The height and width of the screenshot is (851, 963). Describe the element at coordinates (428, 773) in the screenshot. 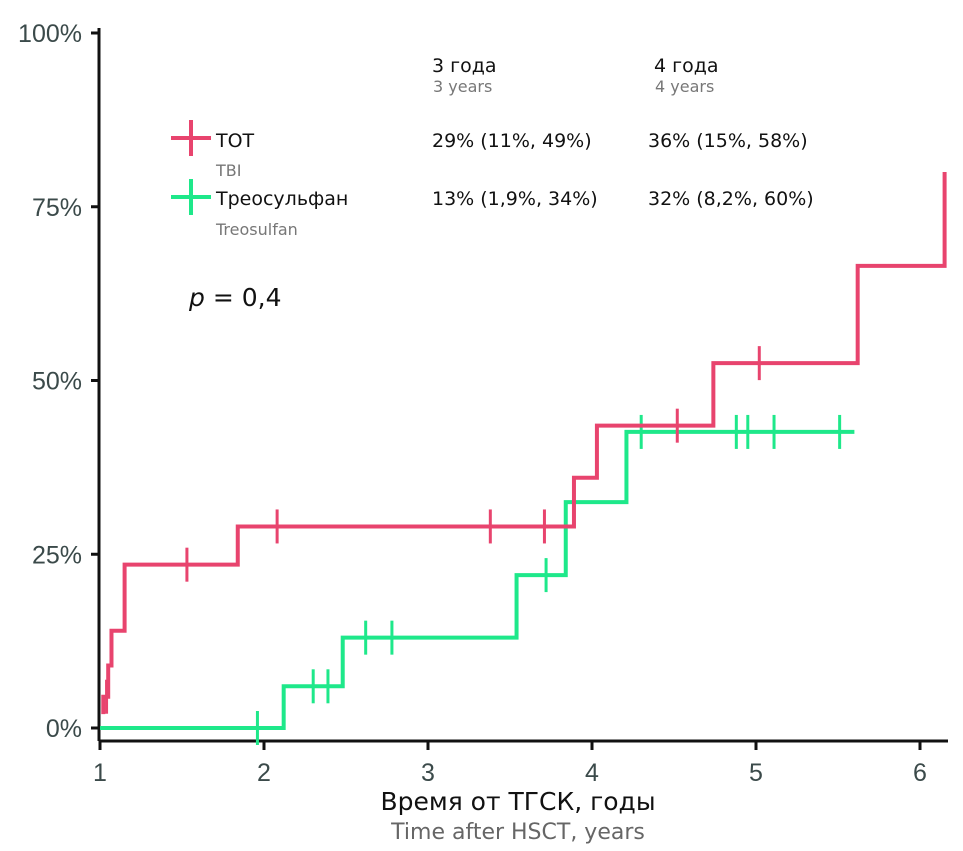

I see `x-tick-label: 3` at that location.